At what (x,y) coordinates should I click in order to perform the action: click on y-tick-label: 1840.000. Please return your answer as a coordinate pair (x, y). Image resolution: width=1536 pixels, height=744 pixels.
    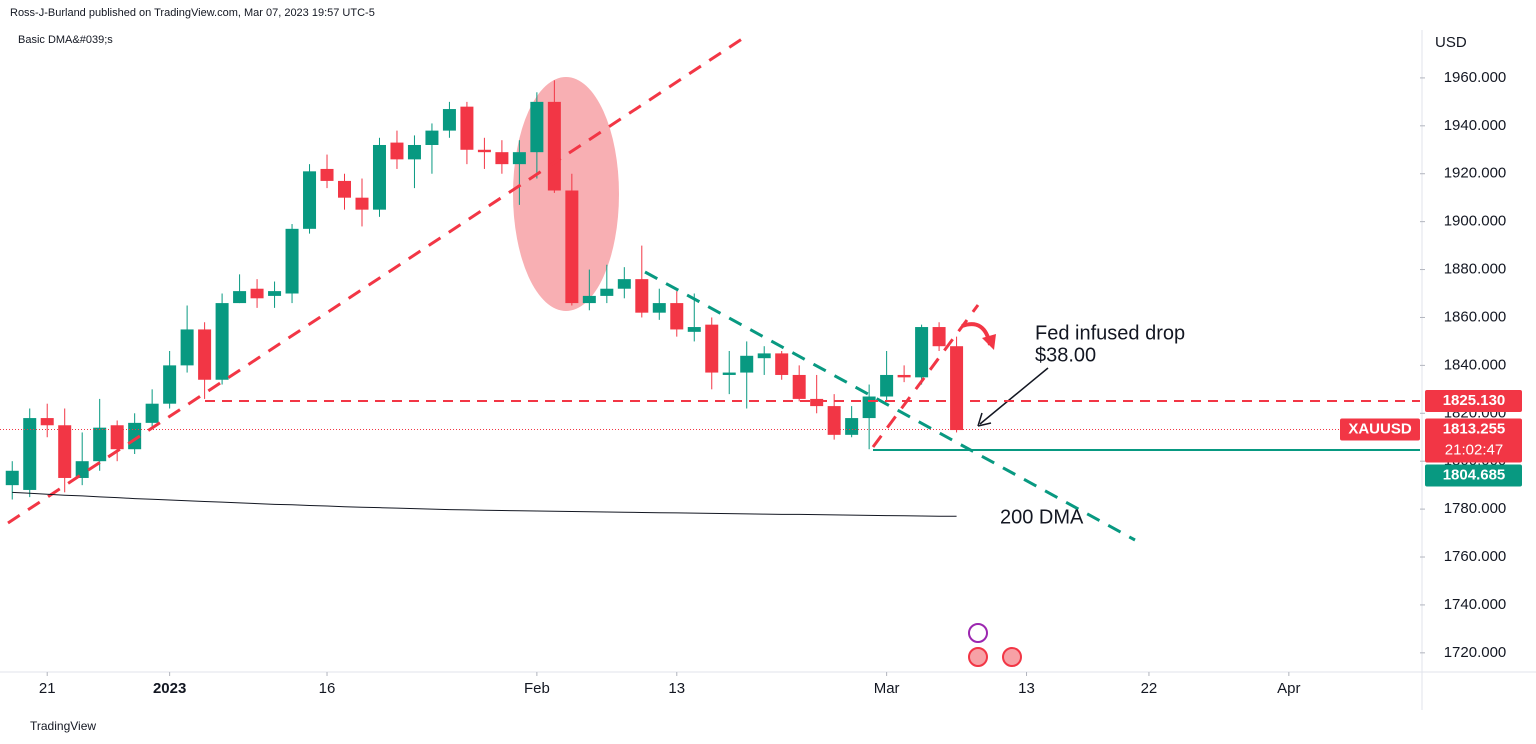
    Looking at the image, I should click on (1475, 364).